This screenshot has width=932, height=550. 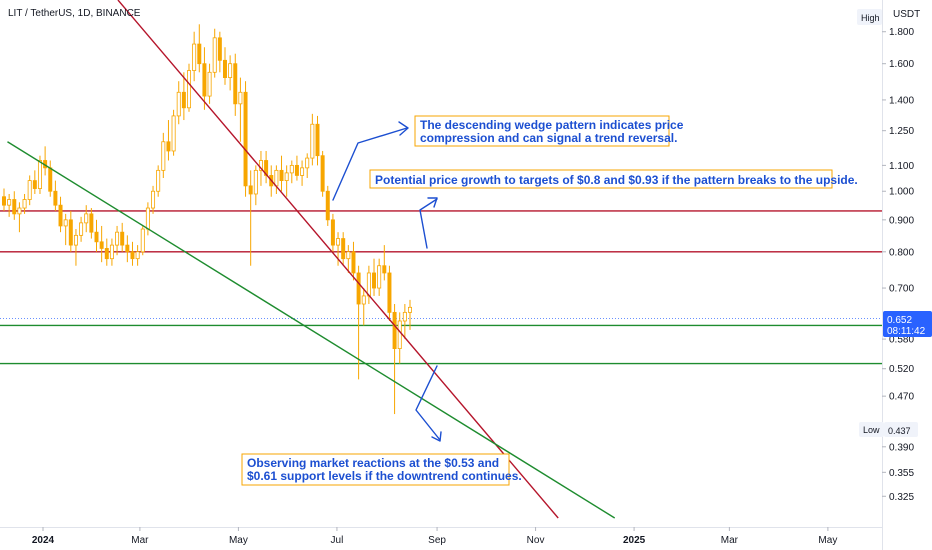 I want to click on high-label-box, so click(x=869, y=17).